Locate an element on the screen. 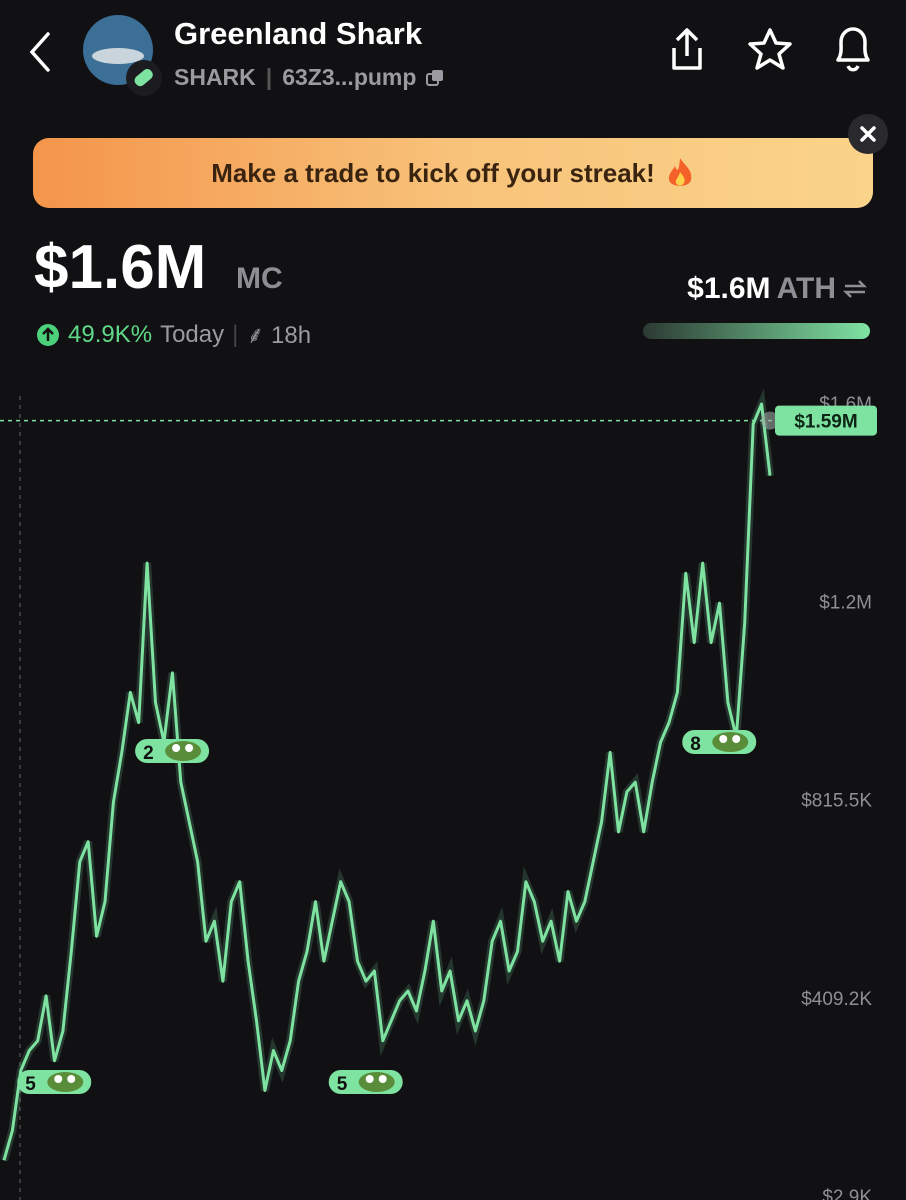 This screenshot has height=1200, width=906. trade-marker: 2 is located at coordinates (172, 751).